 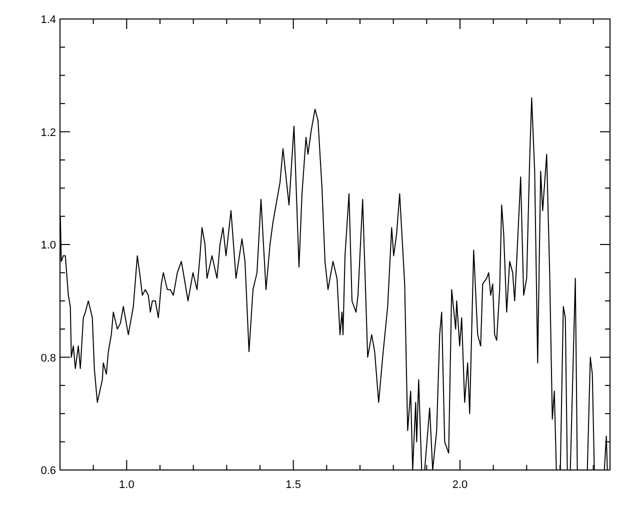 What do you see at coordinates (460, 485) in the screenshot?
I see `x-tick-label: 2.0` at bounding box center [460, 485].